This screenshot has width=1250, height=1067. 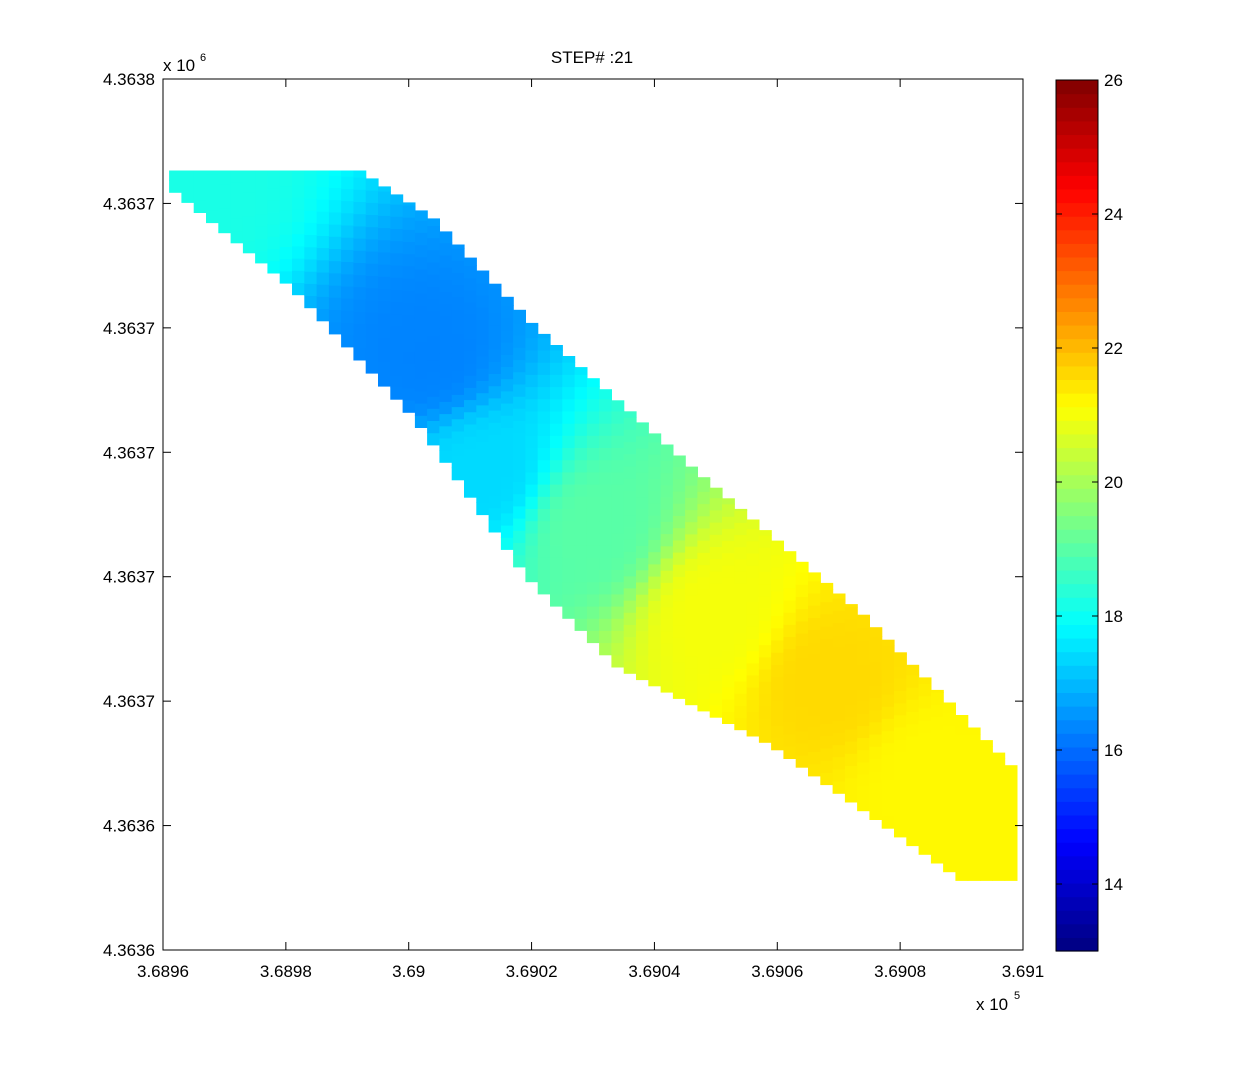 I want to click on x-tick-label: 3.6906, so click(x=777, y=971).